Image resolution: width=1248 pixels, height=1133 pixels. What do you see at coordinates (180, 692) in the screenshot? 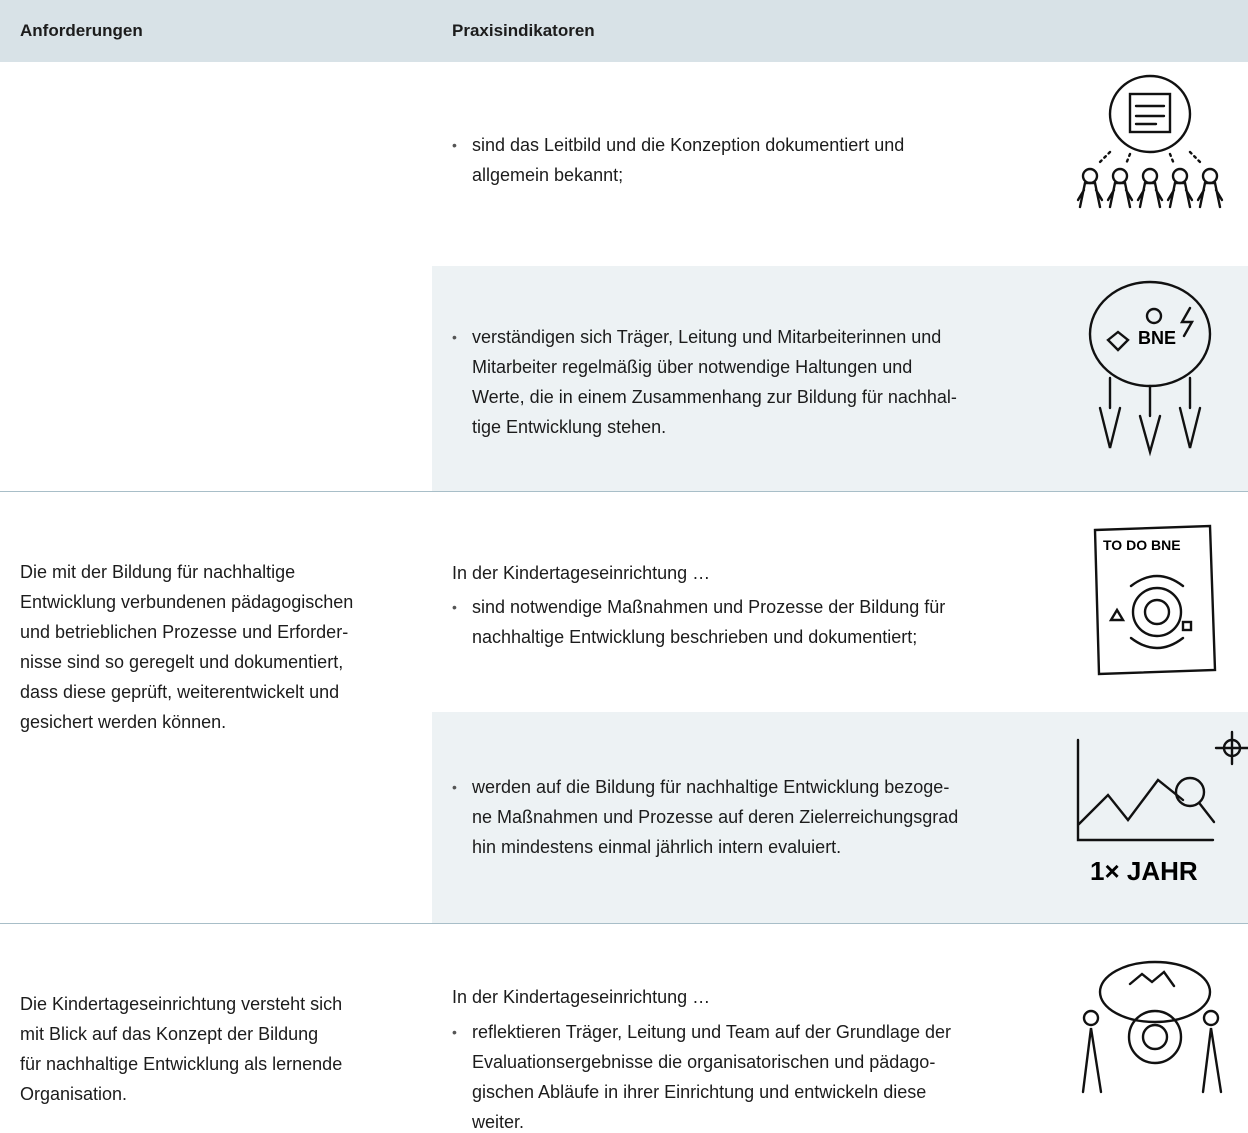
I see `requirement-text: dass diese geprüft, weiterentwickelt und` at bounding box center [180, 692].